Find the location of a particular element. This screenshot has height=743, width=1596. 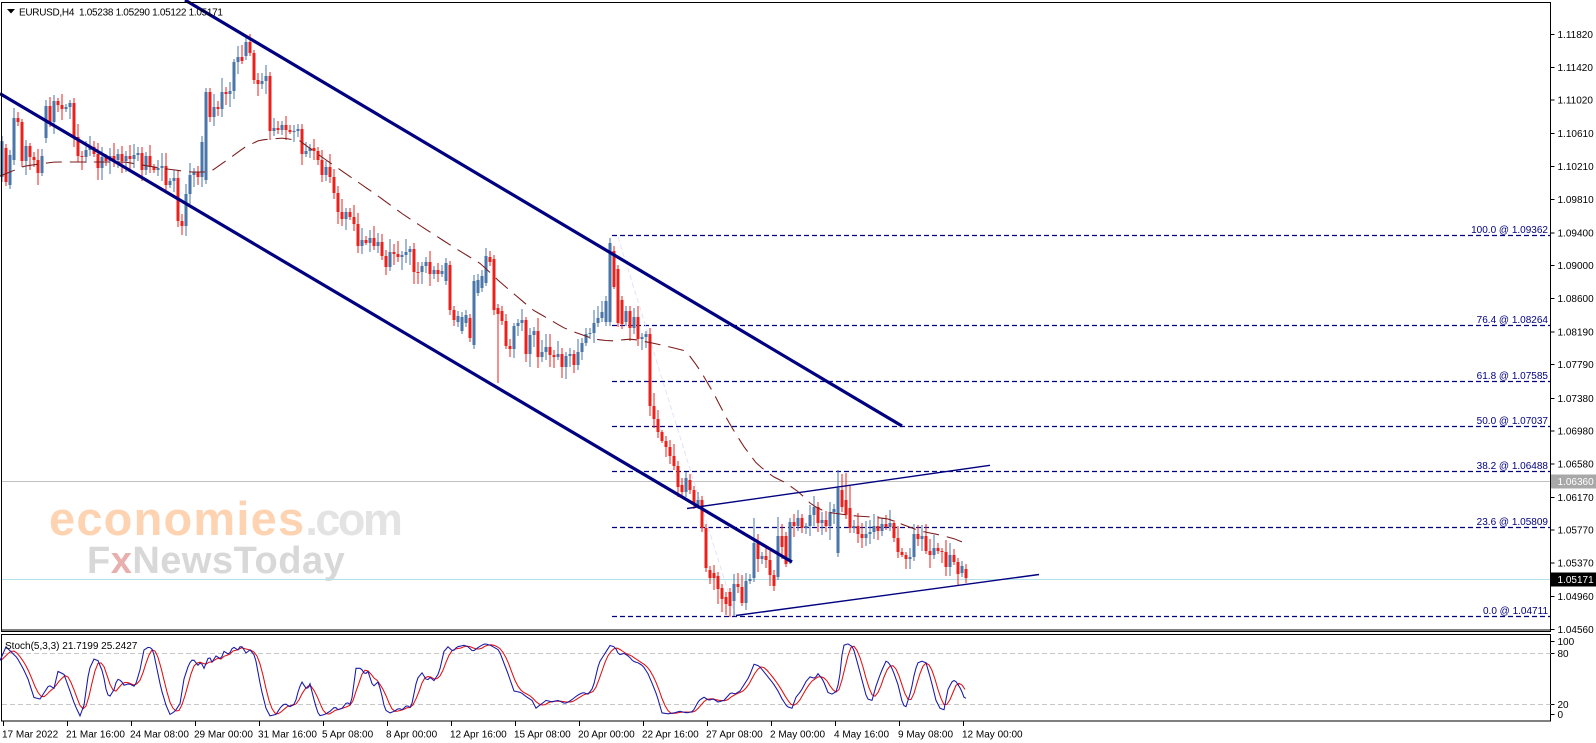

svg-text: 1.08600 is located at coordinates (1576, 299).